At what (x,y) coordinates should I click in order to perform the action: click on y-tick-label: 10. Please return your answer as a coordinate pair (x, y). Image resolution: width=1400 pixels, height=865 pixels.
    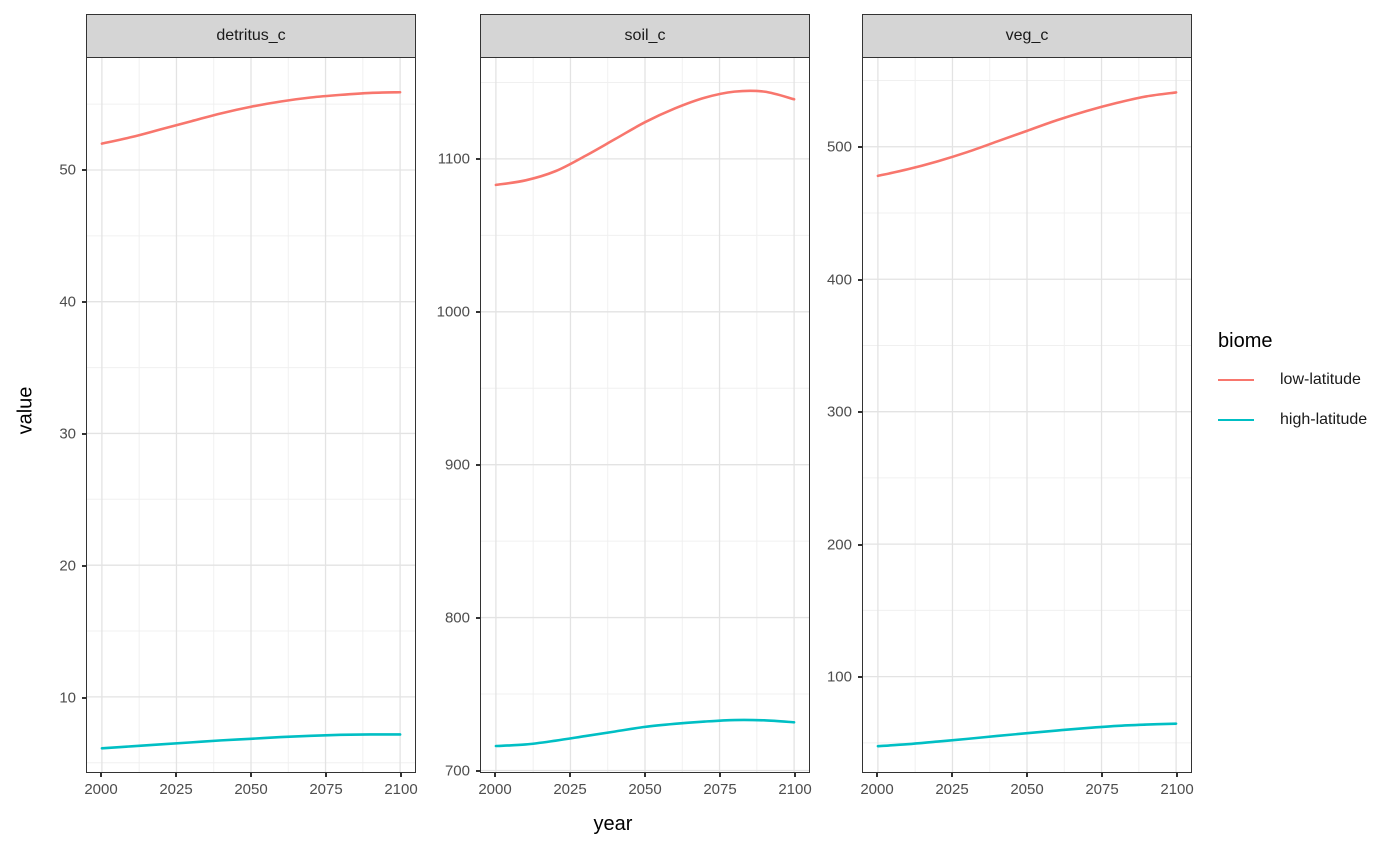
    Looking at the image, I should click on (67, 698).